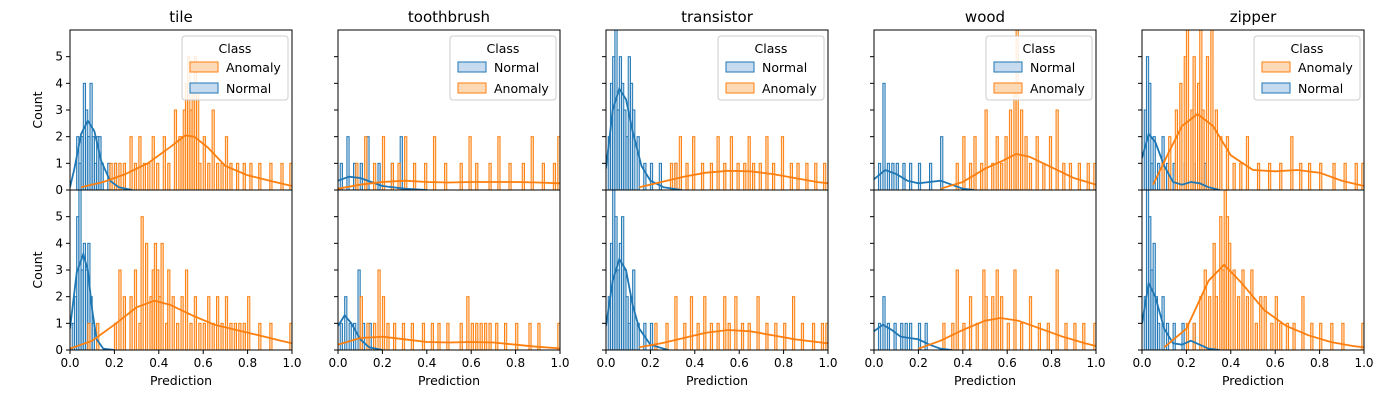 The height and width of the screenshot is (400, 1400). Describe the element at coordinates (59, 270) in the screenshot. I see `y-tick-label: 3` at that location.